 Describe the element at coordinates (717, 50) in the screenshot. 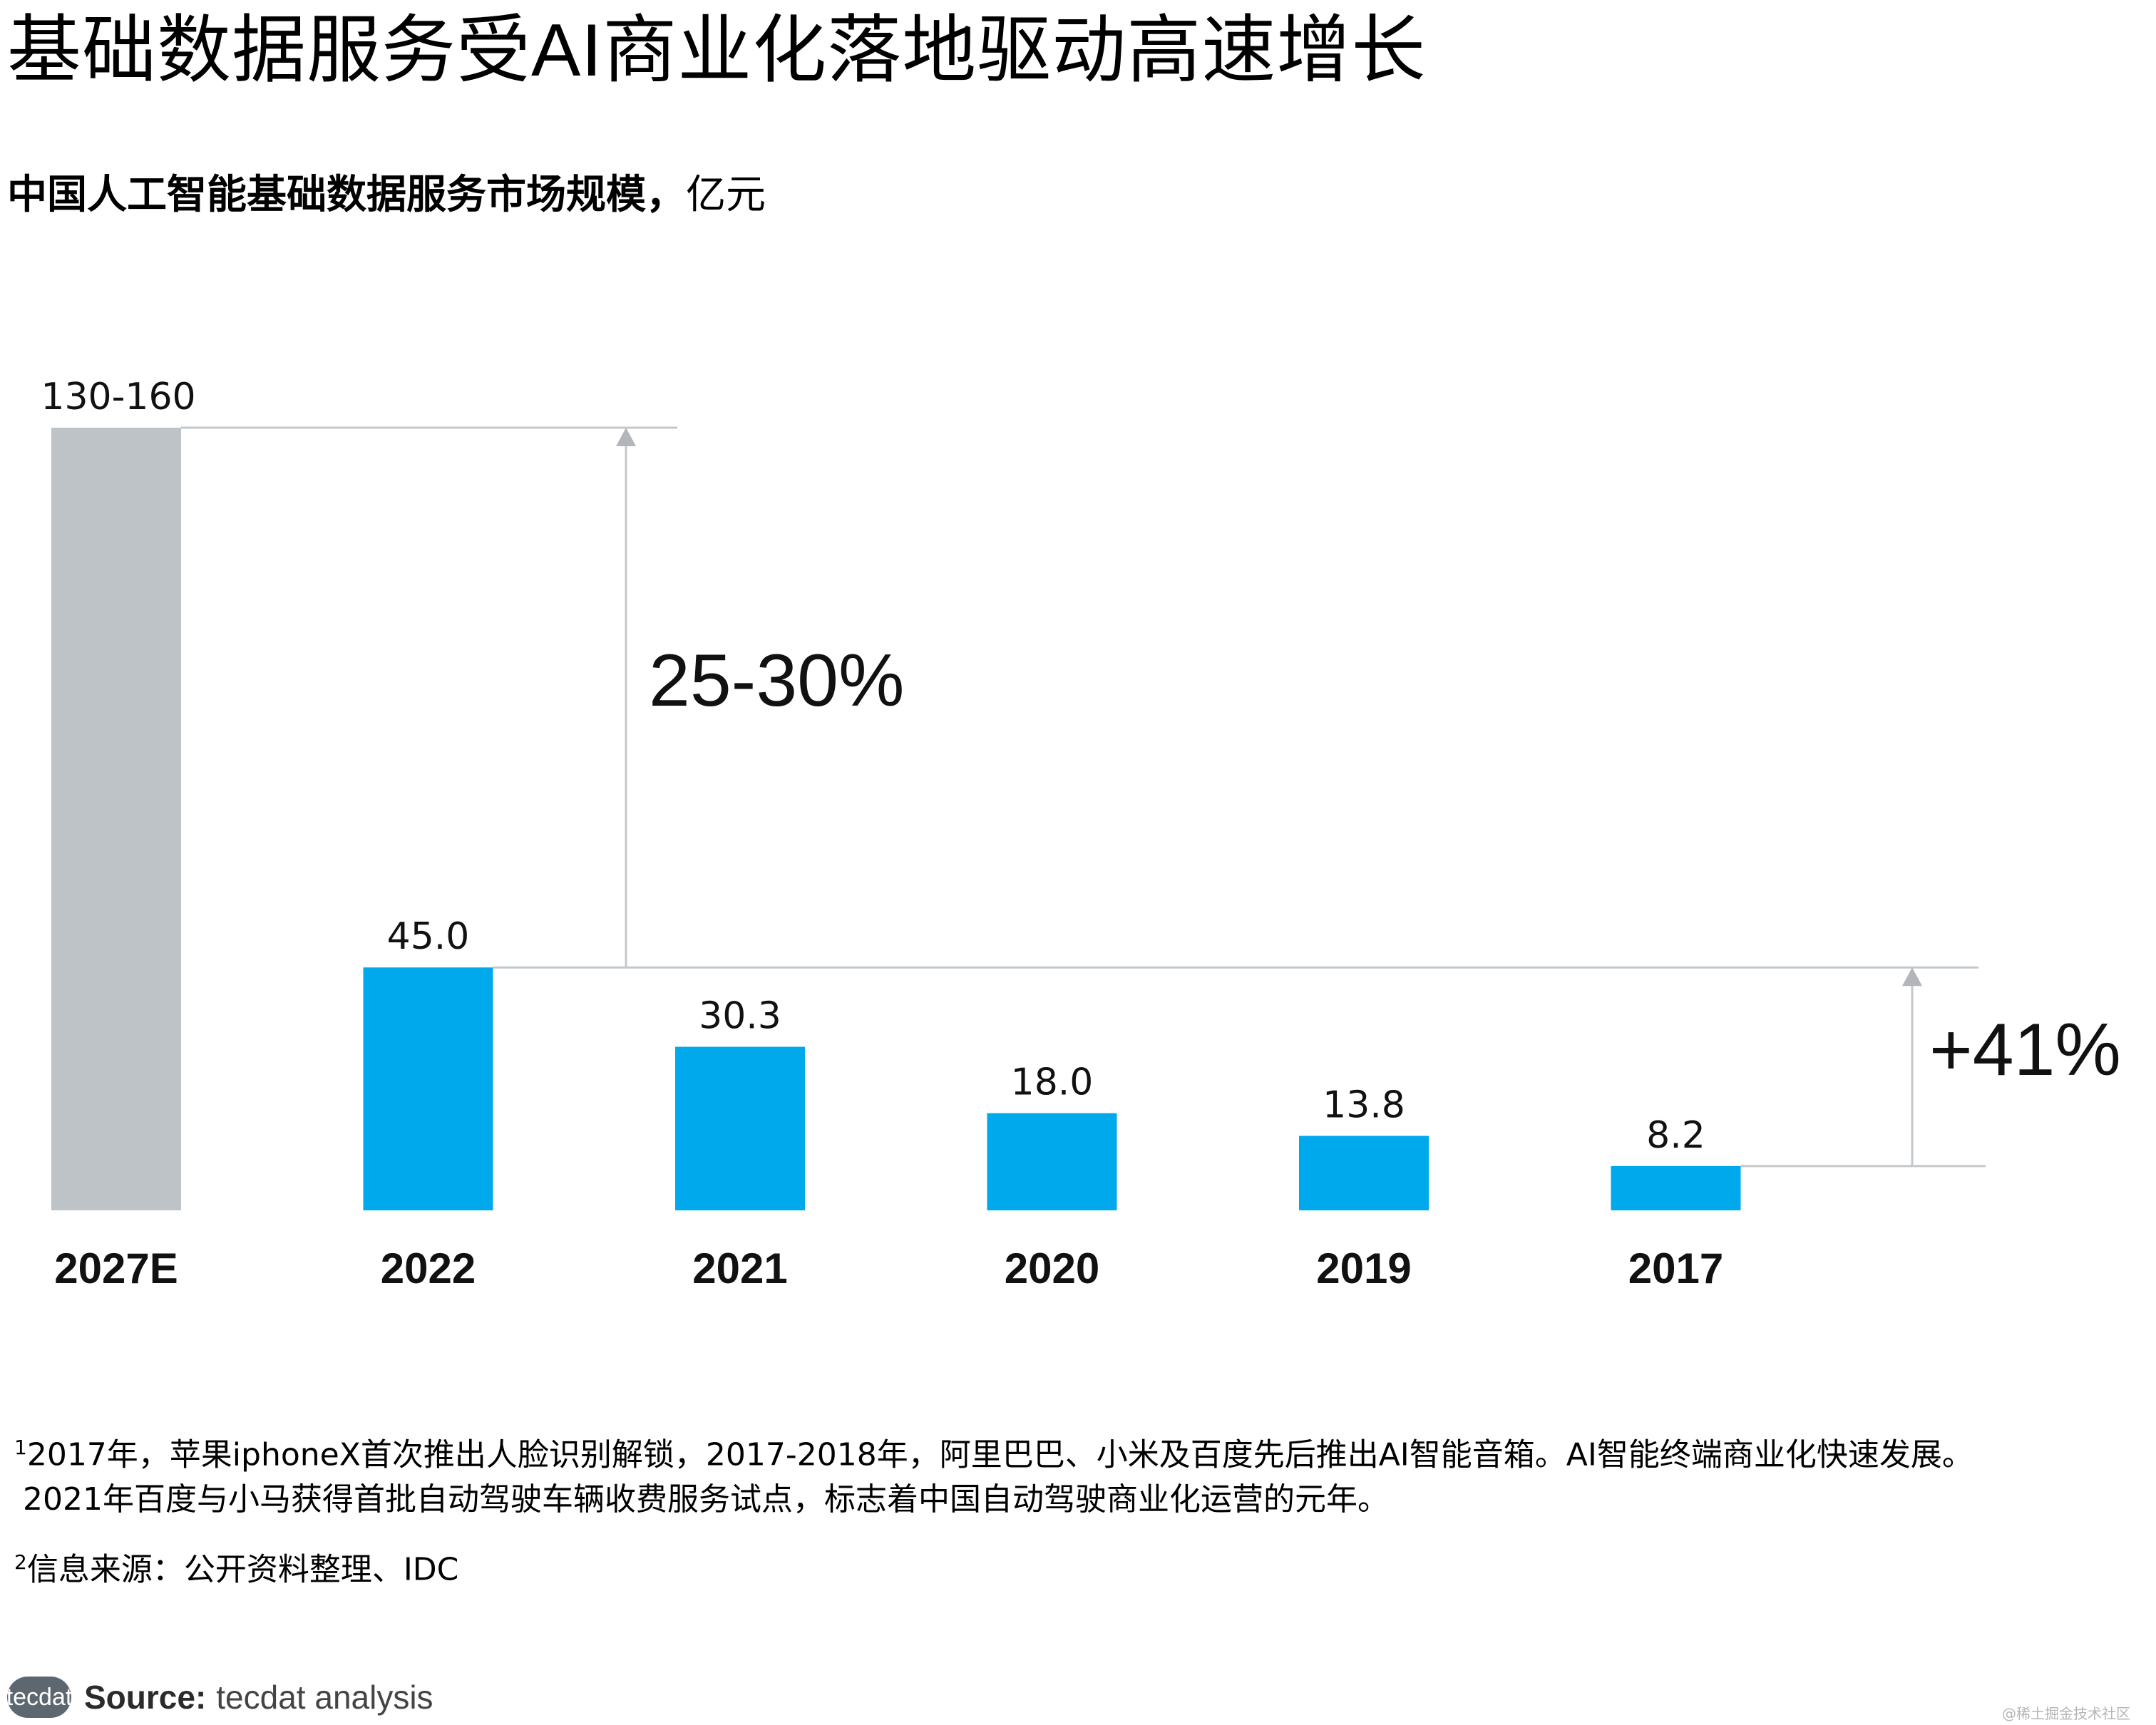

I see `page-title: 基础数据服务受AI商业化落地驱动高速增长` at that location.